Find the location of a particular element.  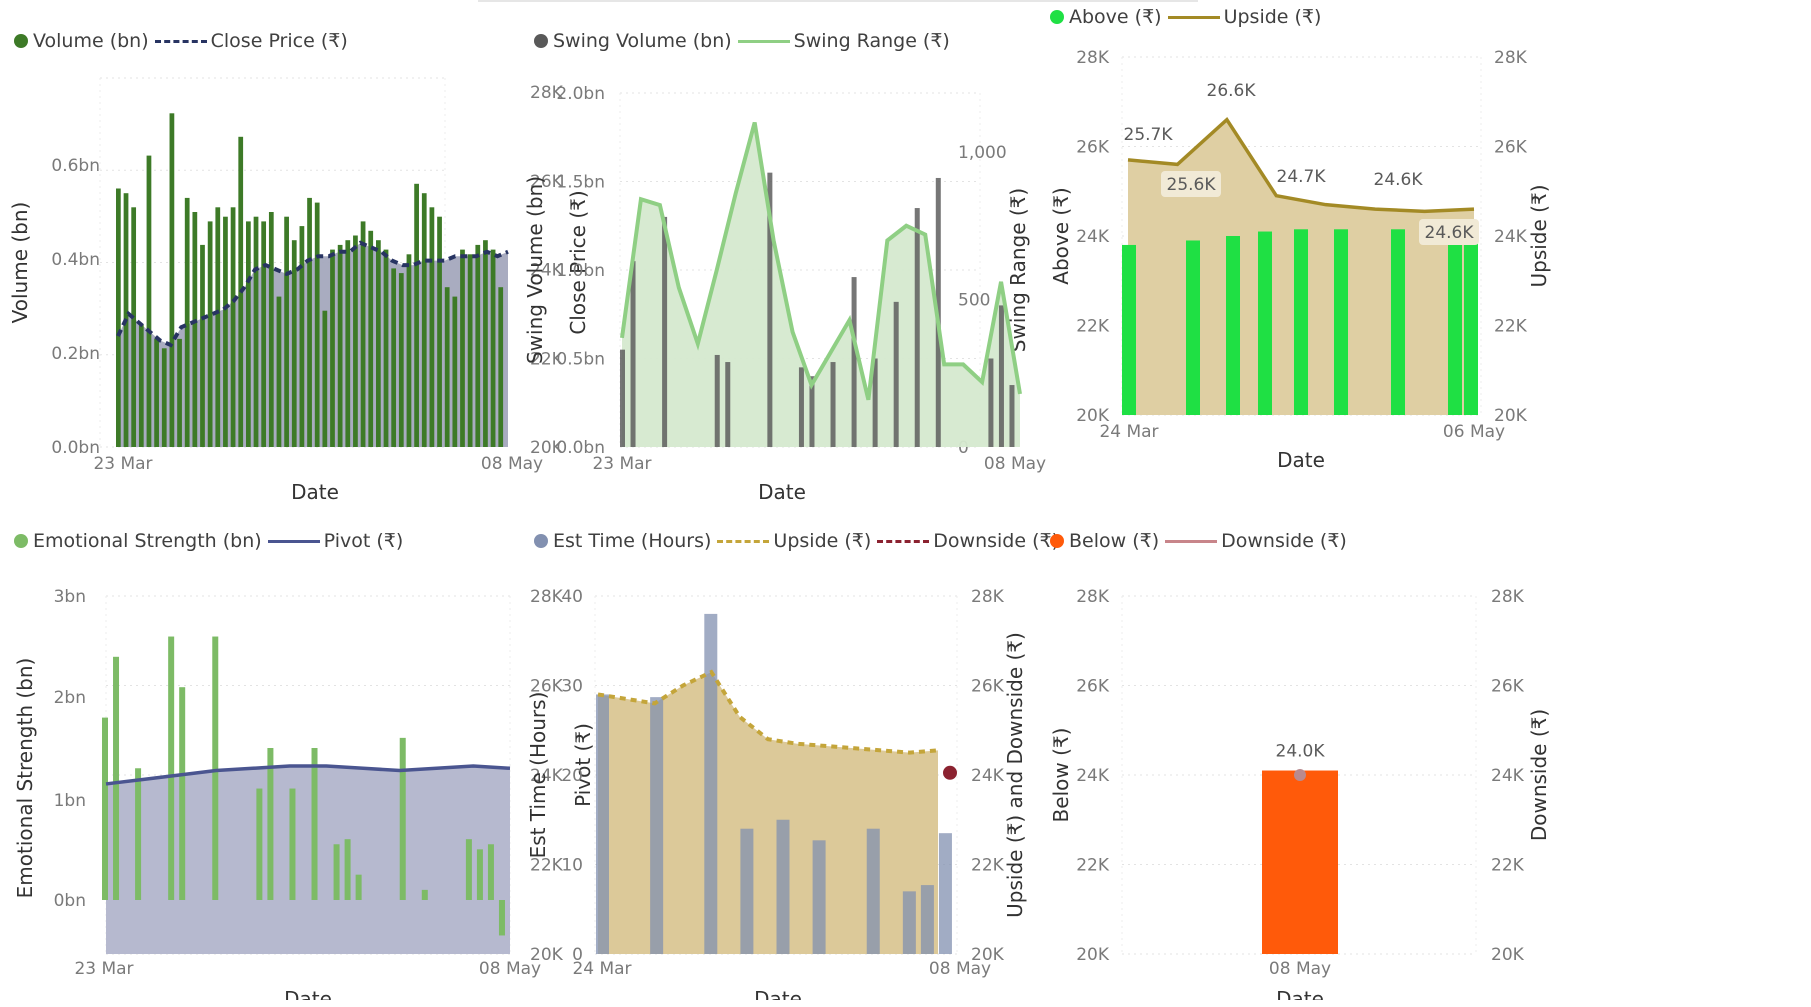

upside-area is located at coordinates (768, 813).